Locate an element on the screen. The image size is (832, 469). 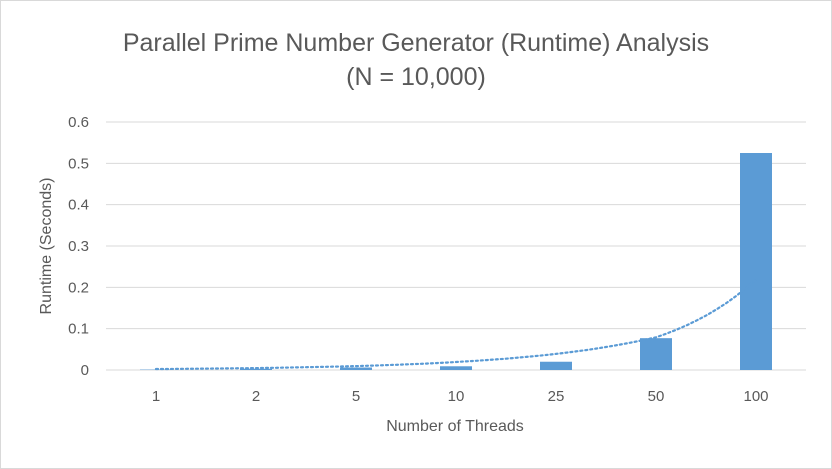
y-tick-label: 0.4 is located at coordinates (78, 205).